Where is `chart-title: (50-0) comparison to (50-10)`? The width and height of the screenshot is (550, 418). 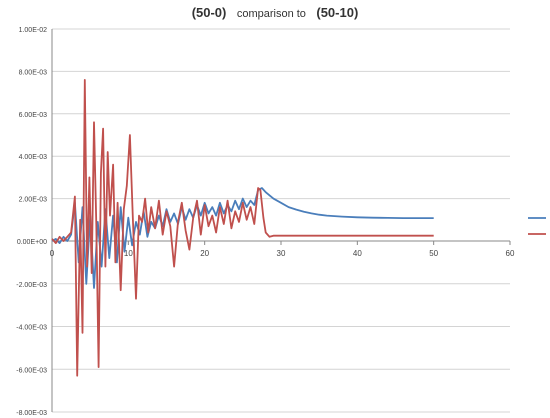
chart-title: (50-0) comparison to (50-10) is located at coordinates (275, 13).